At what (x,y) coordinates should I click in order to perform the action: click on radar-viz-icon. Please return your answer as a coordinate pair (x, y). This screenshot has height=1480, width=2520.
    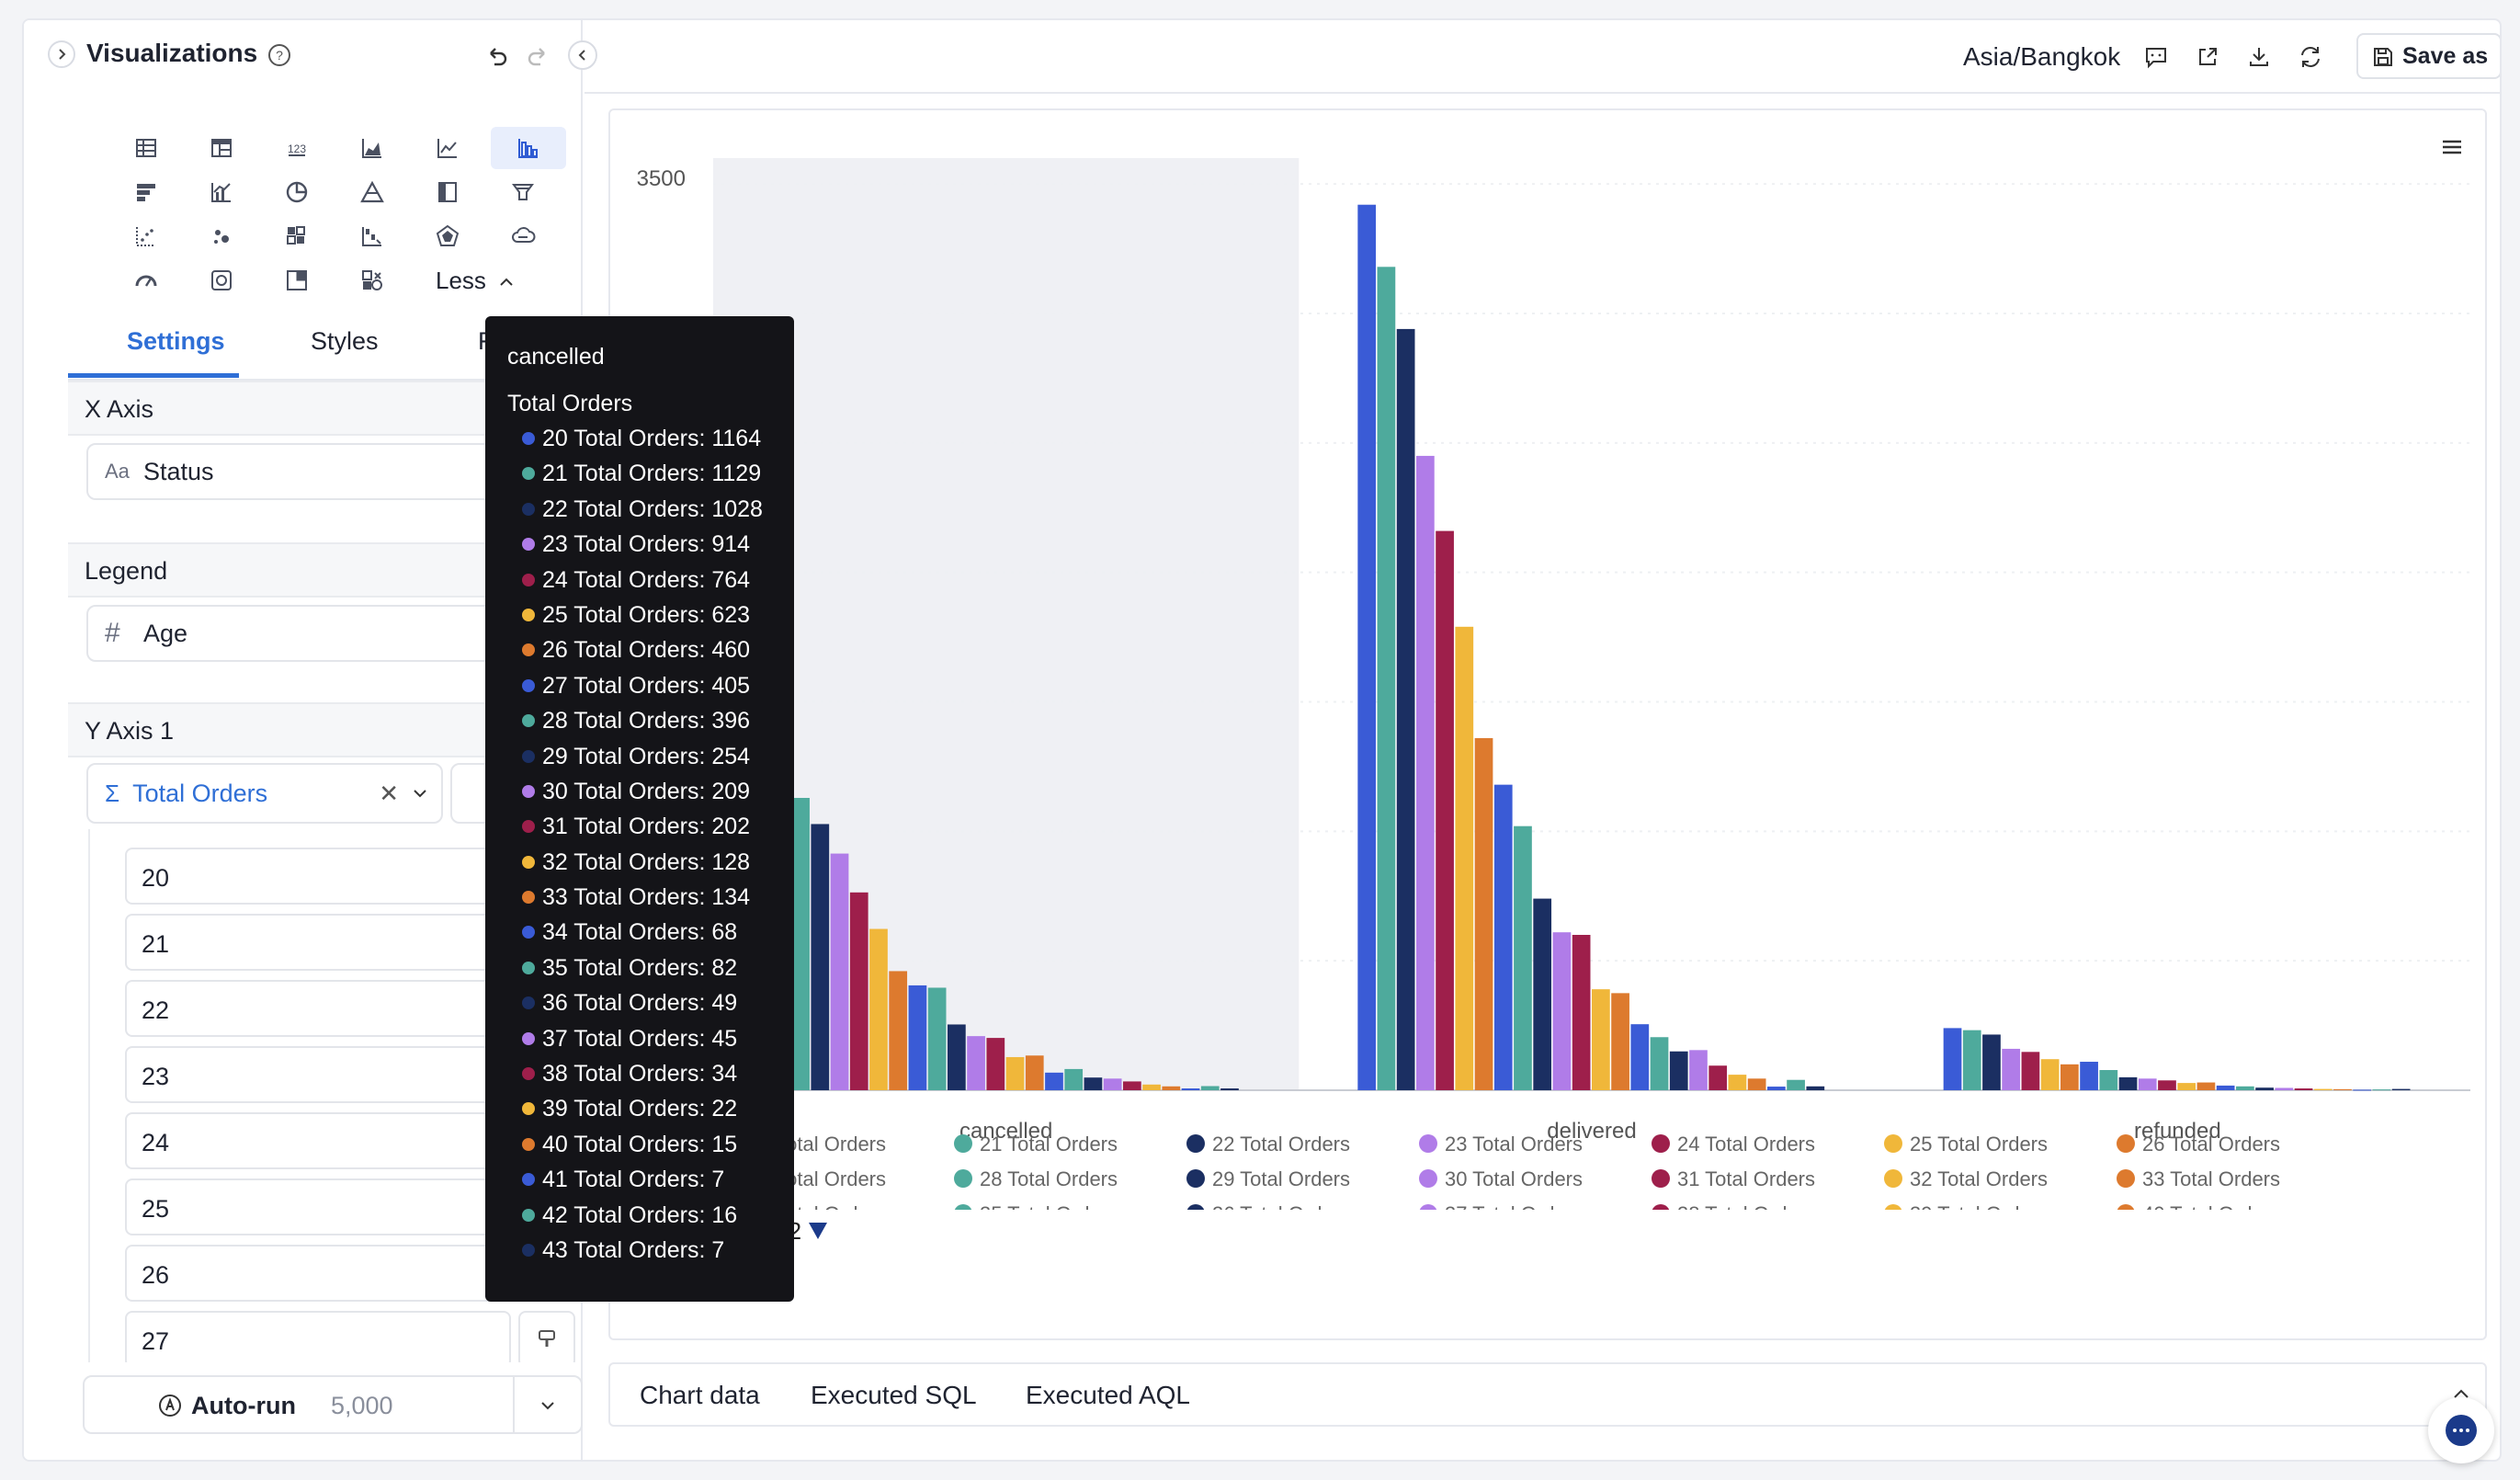
    Looking at the image, I should click on (447, 236).